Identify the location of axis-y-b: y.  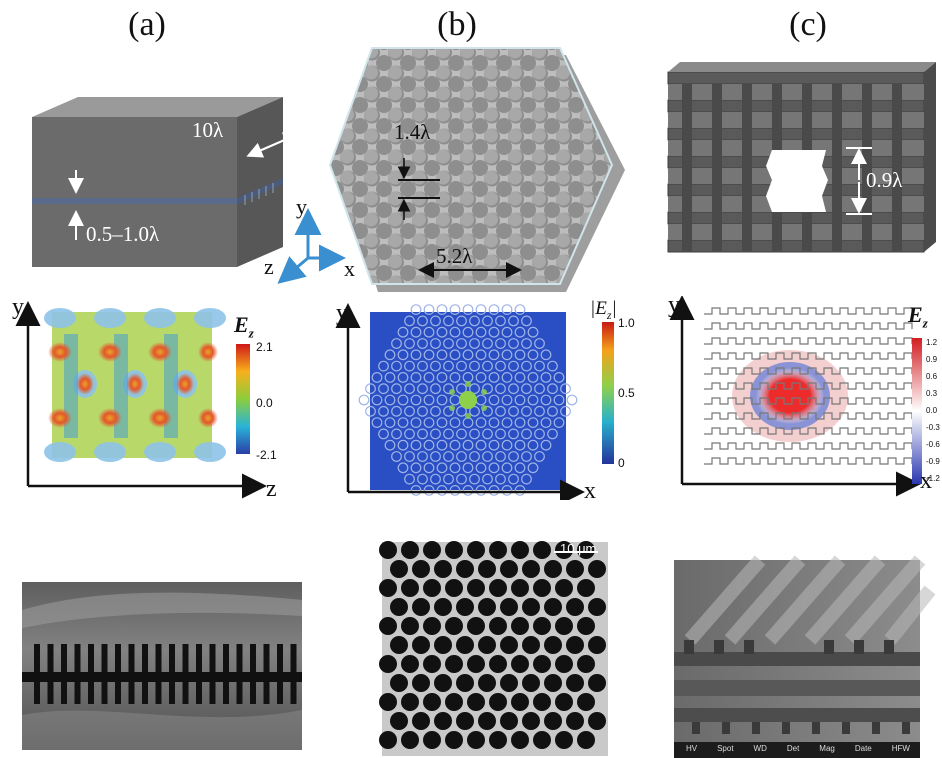
(342, 313).